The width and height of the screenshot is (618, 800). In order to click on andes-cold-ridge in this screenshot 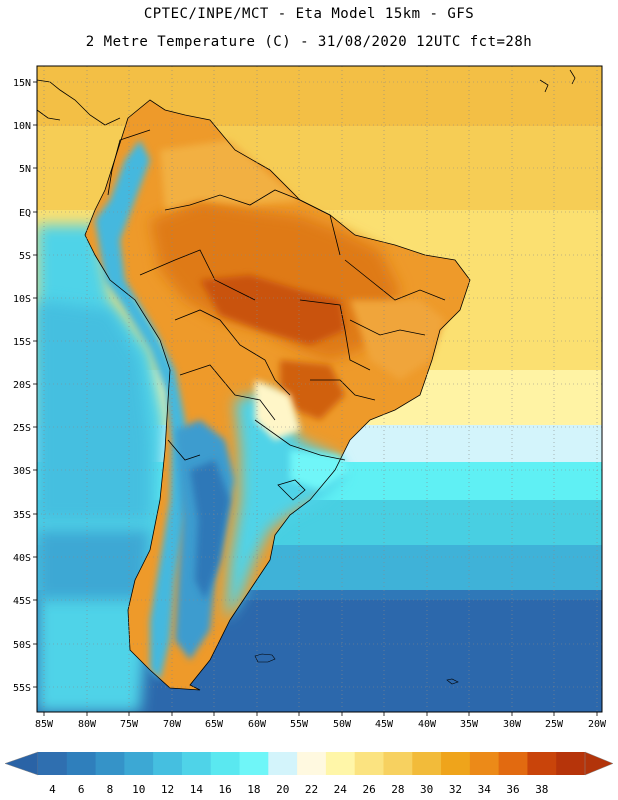, I will do `click(142, 410)`.